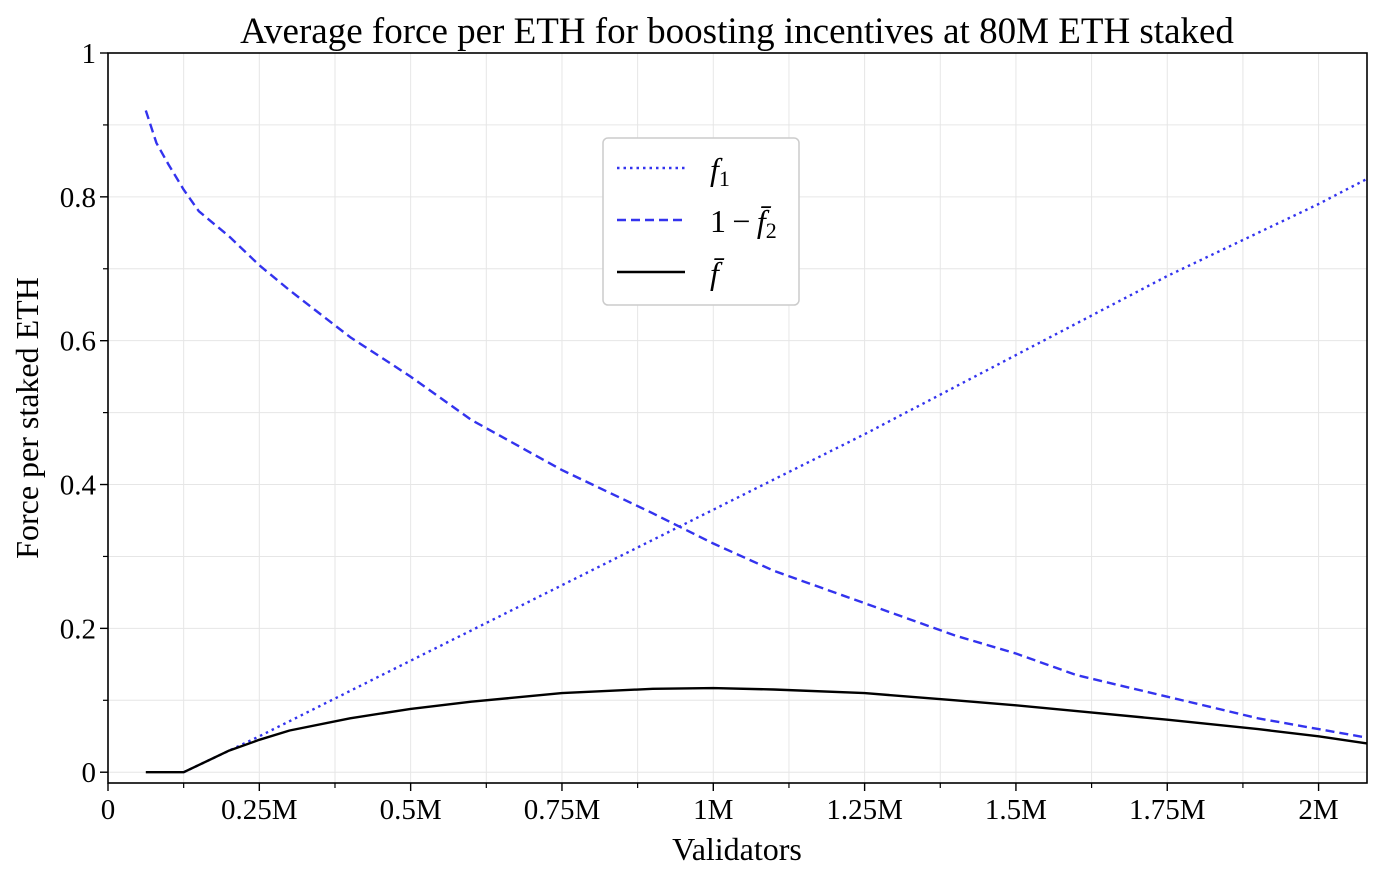  I want to click on y-tick-label: 0.8, so click(78, 198).